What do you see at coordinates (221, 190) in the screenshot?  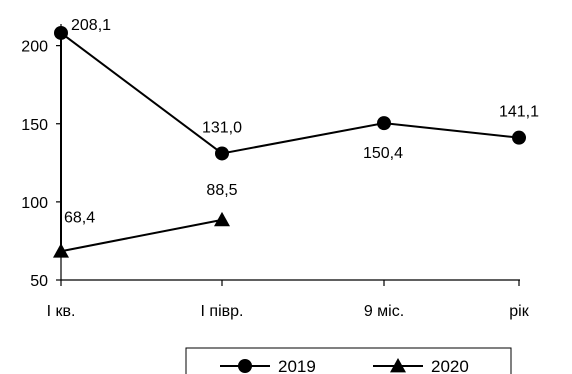 I see `data-label-2020: 88,5` at bounding box center [221, 190].